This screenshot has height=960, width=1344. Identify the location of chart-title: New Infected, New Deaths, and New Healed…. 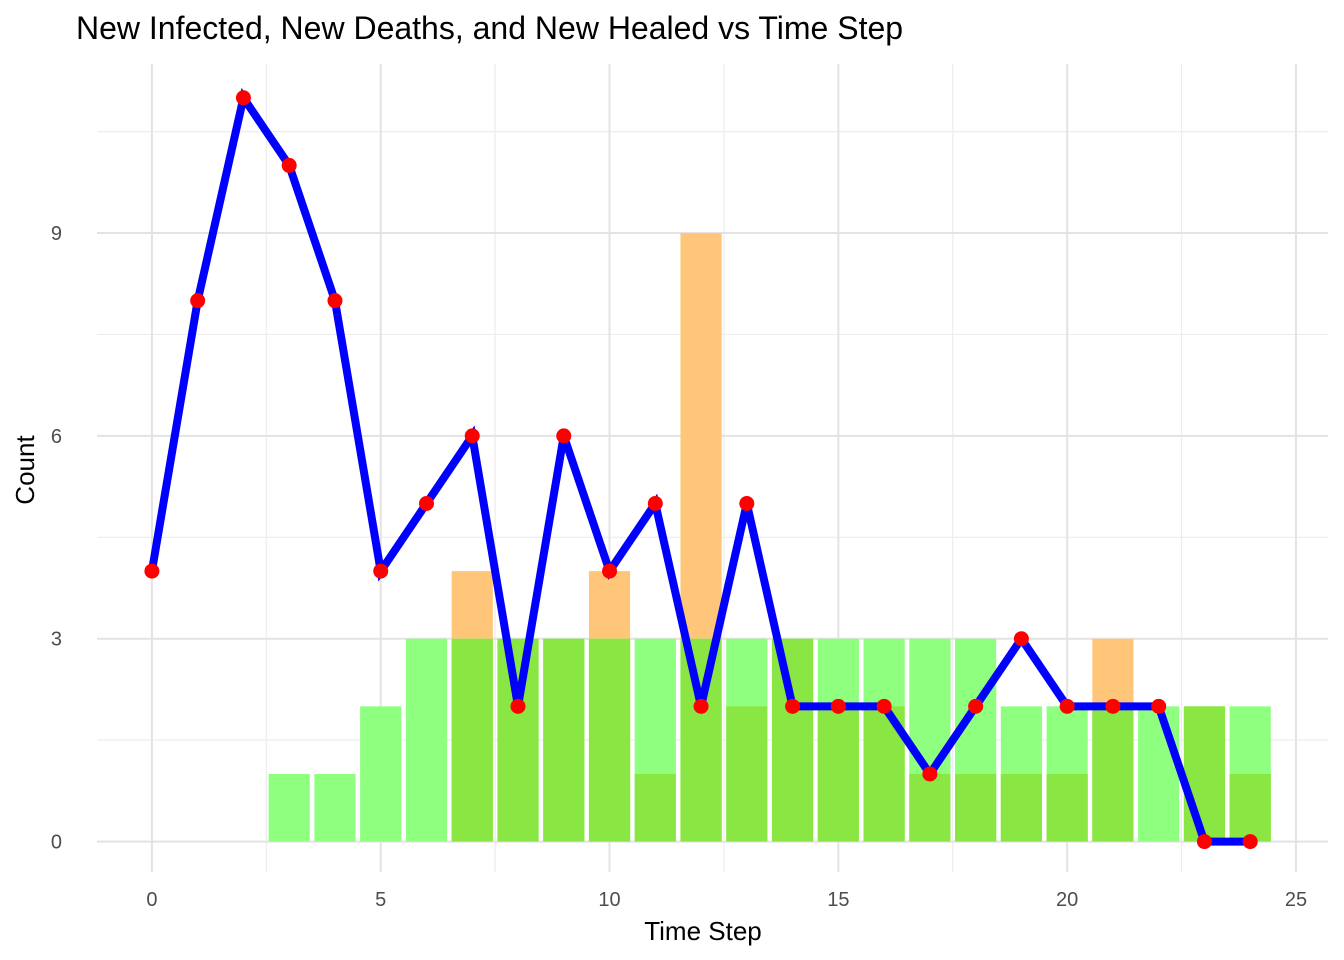
(490, 28).